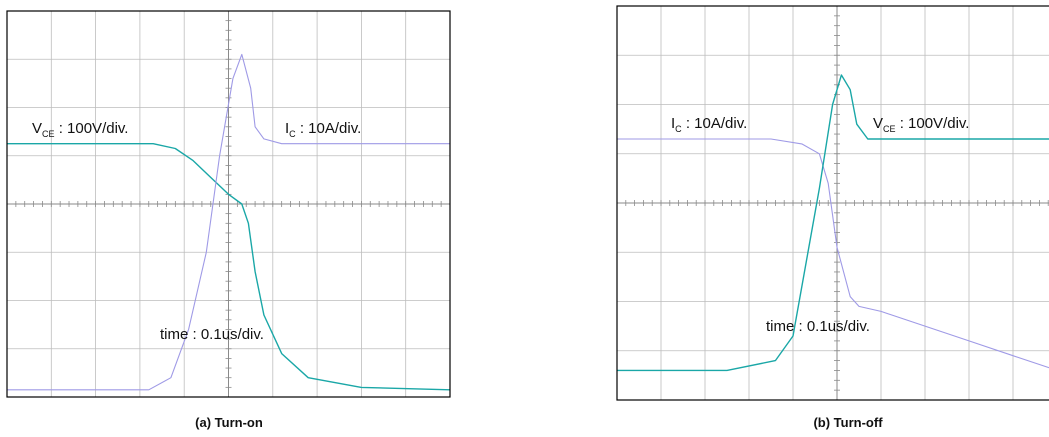  I want to click on vce-scale-label-turn-on: VCE : 100V/div., so click(80, 129).